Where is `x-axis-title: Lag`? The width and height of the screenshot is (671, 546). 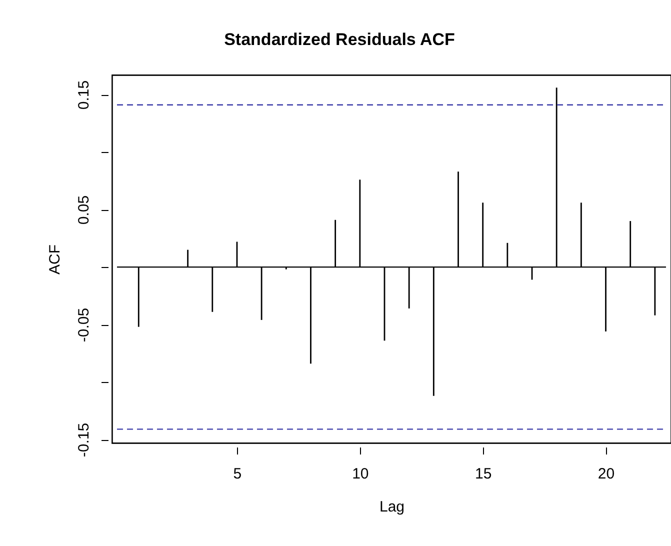 x-axis-title: Lag is located at coordinates (392, 507).